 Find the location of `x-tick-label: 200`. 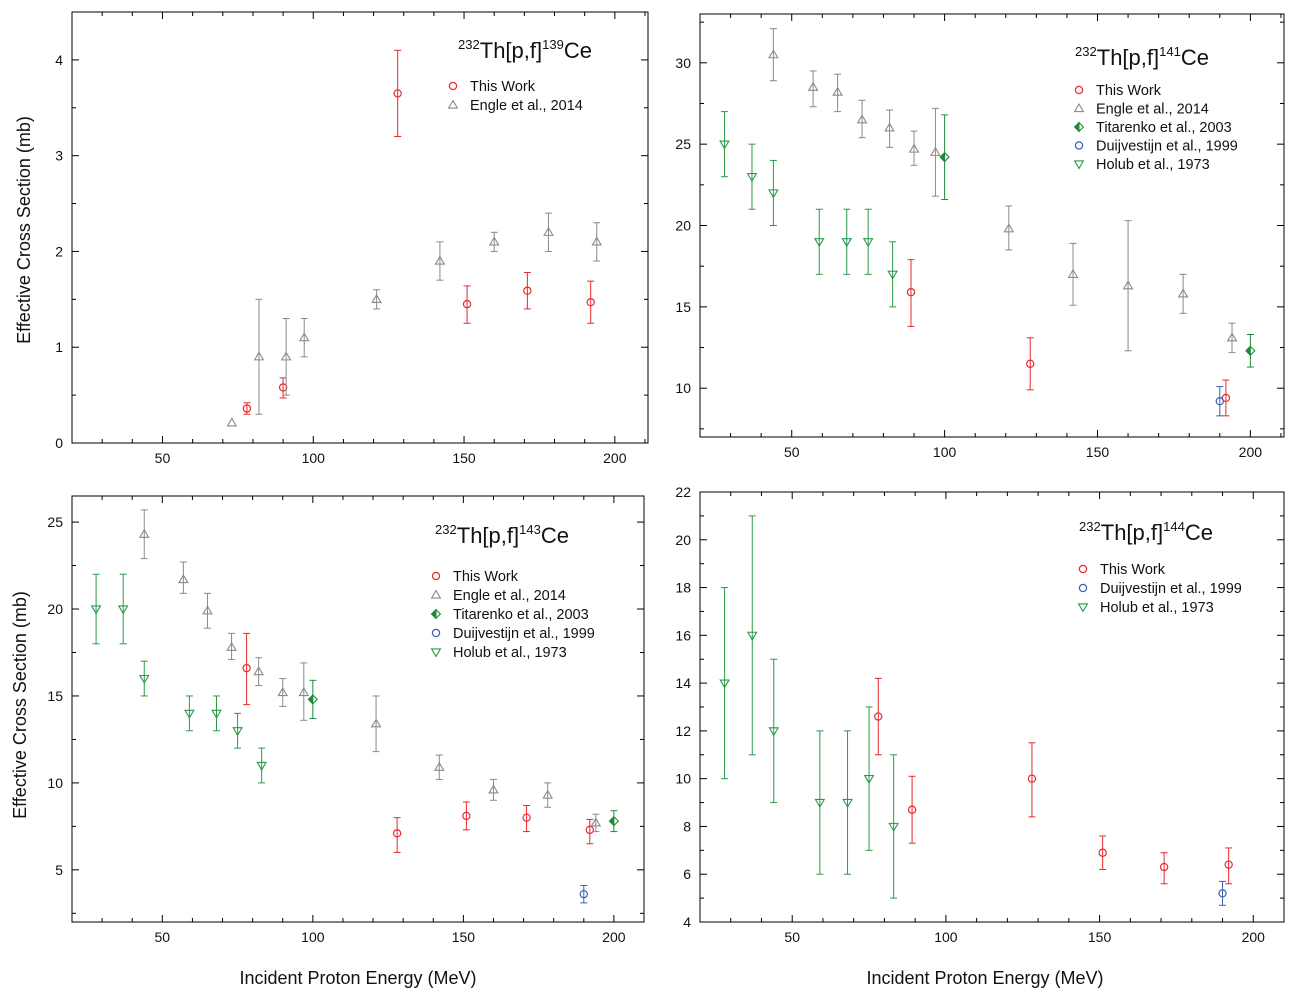

x-tick-label: 200 is located at coordinates (1254, 937).